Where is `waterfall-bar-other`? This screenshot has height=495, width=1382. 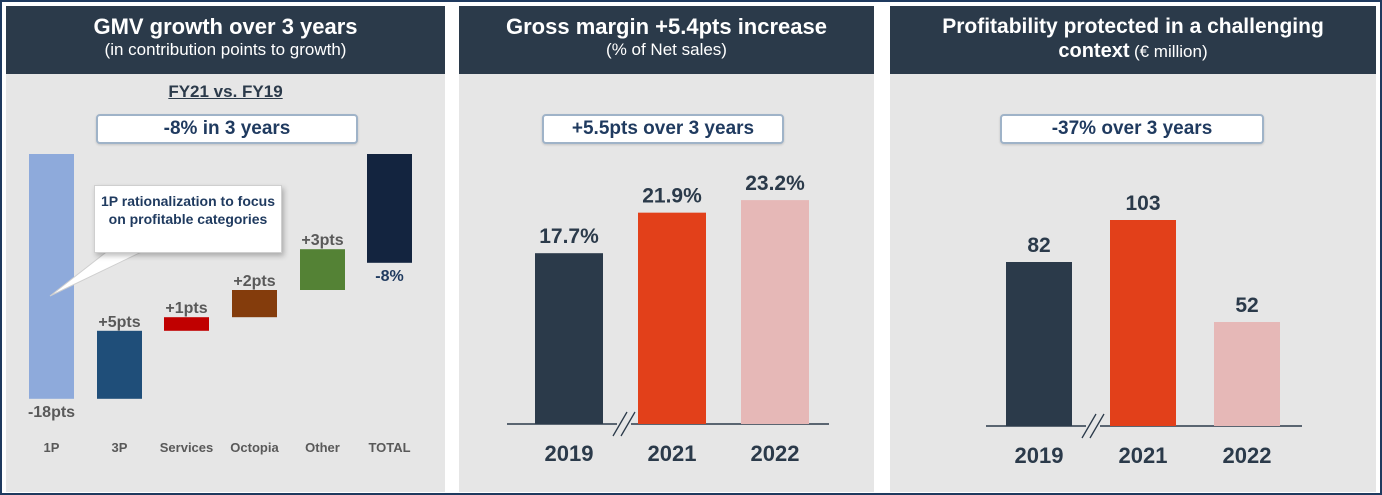
waterfall-bar-other is located at coordinates (322, 269).